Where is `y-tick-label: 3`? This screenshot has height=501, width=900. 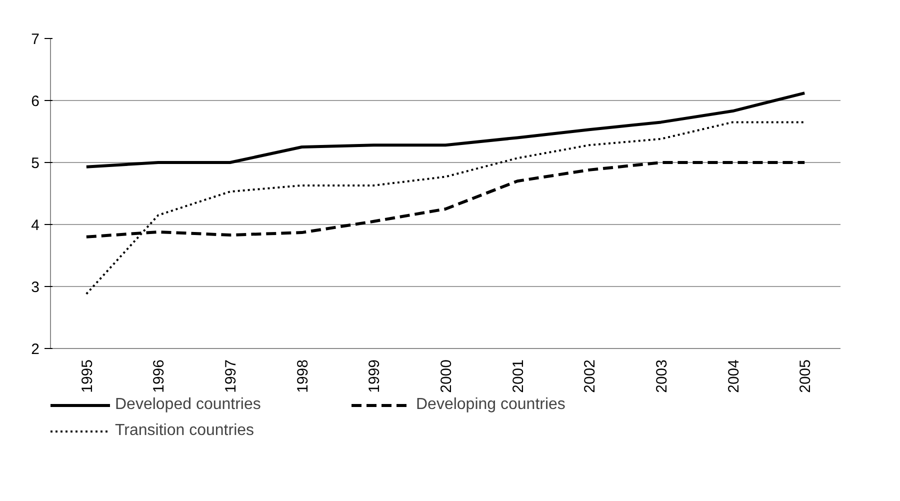
y-tick-label: 3 is located at coordinates (35, 287).